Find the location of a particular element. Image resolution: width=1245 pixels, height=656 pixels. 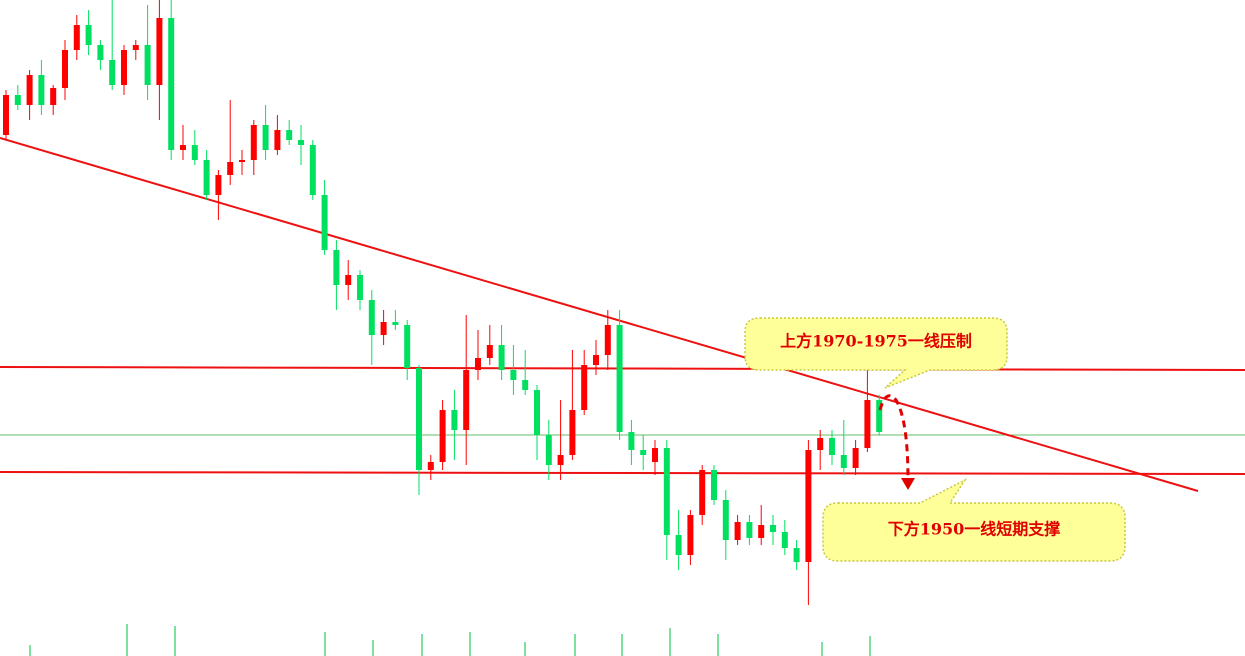

volume-ticks is located at coordinates (450, 640).